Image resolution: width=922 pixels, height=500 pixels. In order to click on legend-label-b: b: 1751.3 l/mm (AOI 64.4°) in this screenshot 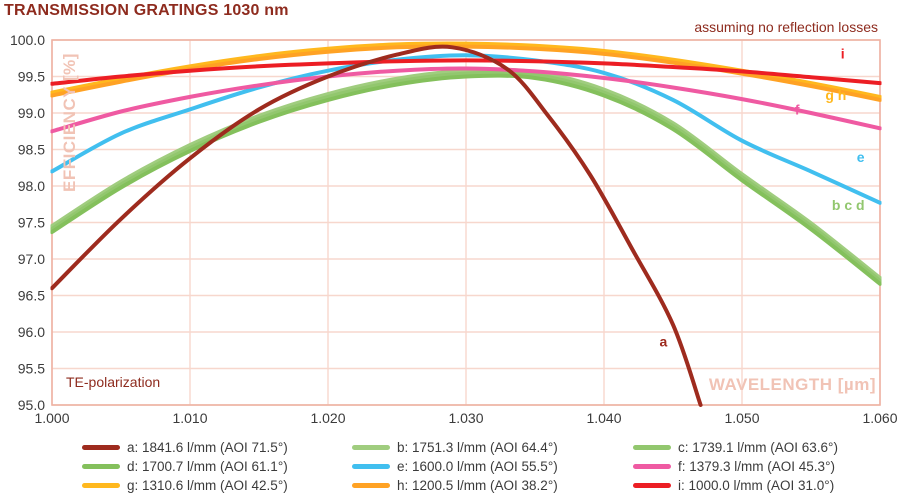, I will do `click(477, 447)`.